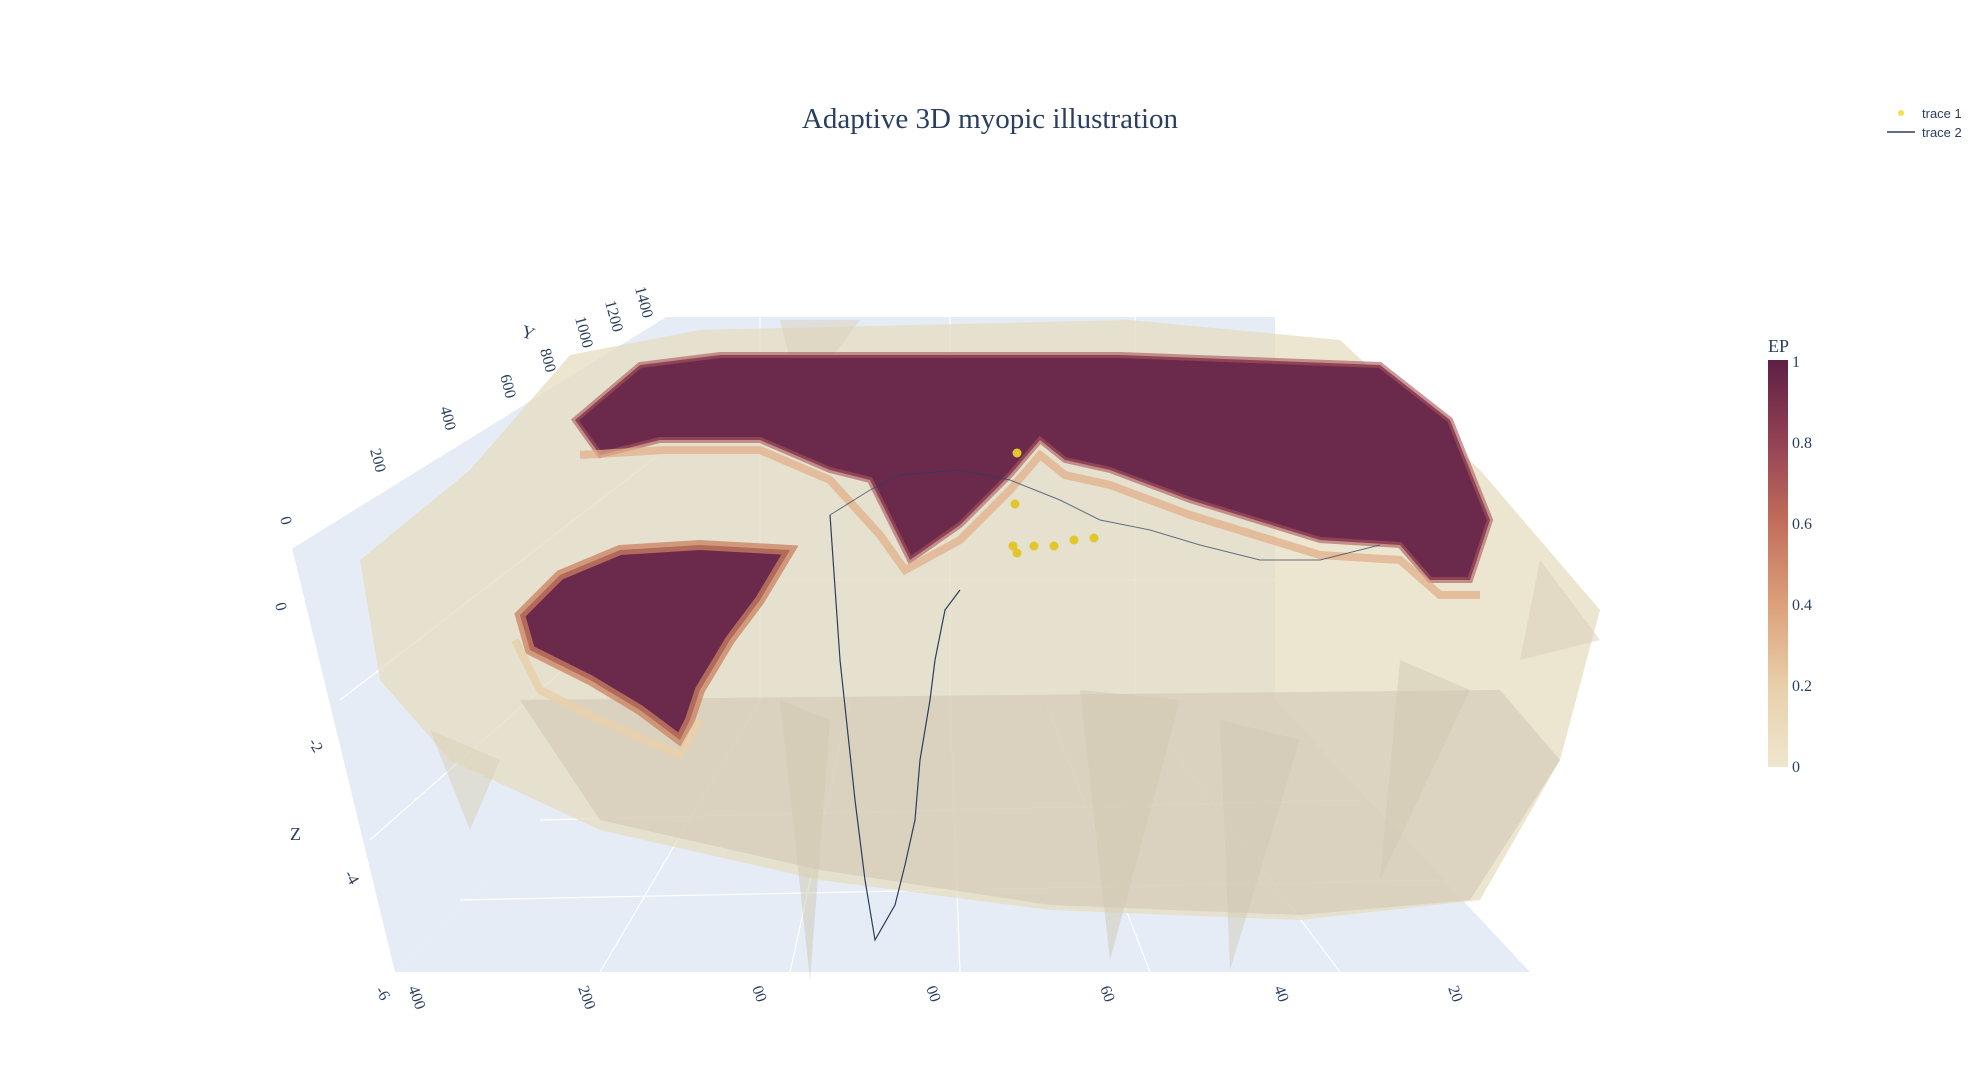 Image resolution: width=1980 pixels, height=1080 pixels. I want to click on z-tick-label: 0, so click(280, 607).